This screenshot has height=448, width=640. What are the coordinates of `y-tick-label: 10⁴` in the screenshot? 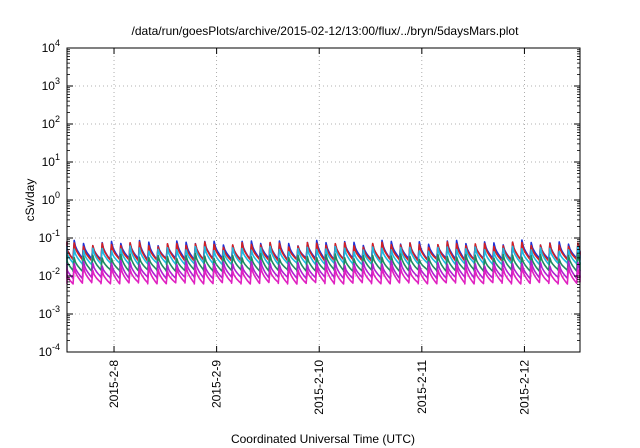 It's located at (51, 46).